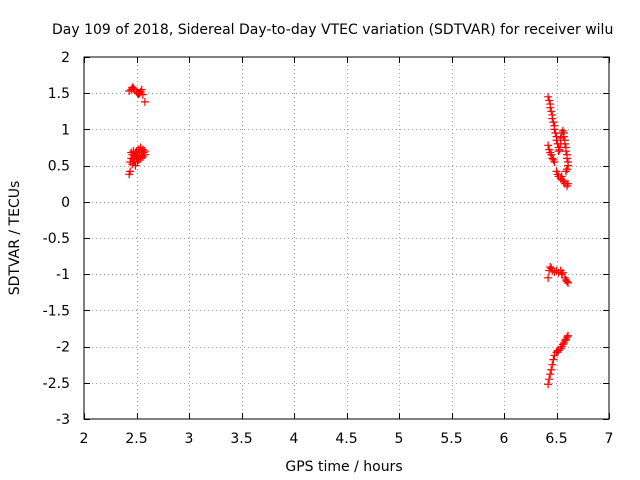 This screenshot has height=480, width=640. What do you see at coordinates (15, 238) in the screenshot?
I see `y-axis-title: SDTVAR / TECUs` at bounding box center [15, 238].